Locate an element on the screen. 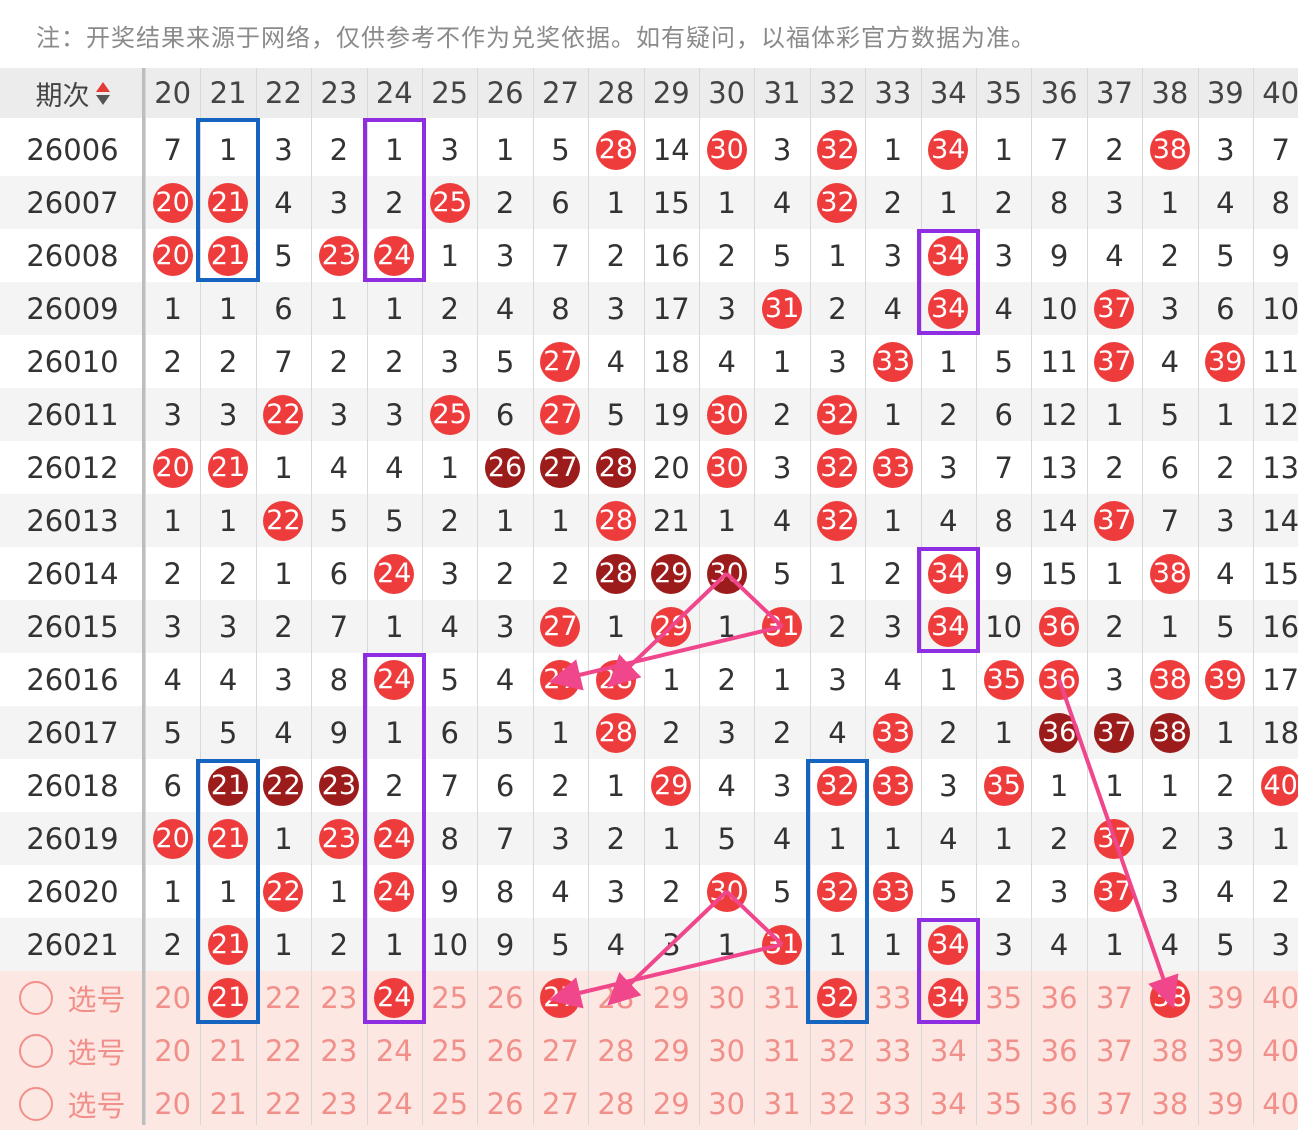 The width and height of the screenshot is (1298, 1130). sort-arrows-icon is located at coordinates (102, 93).